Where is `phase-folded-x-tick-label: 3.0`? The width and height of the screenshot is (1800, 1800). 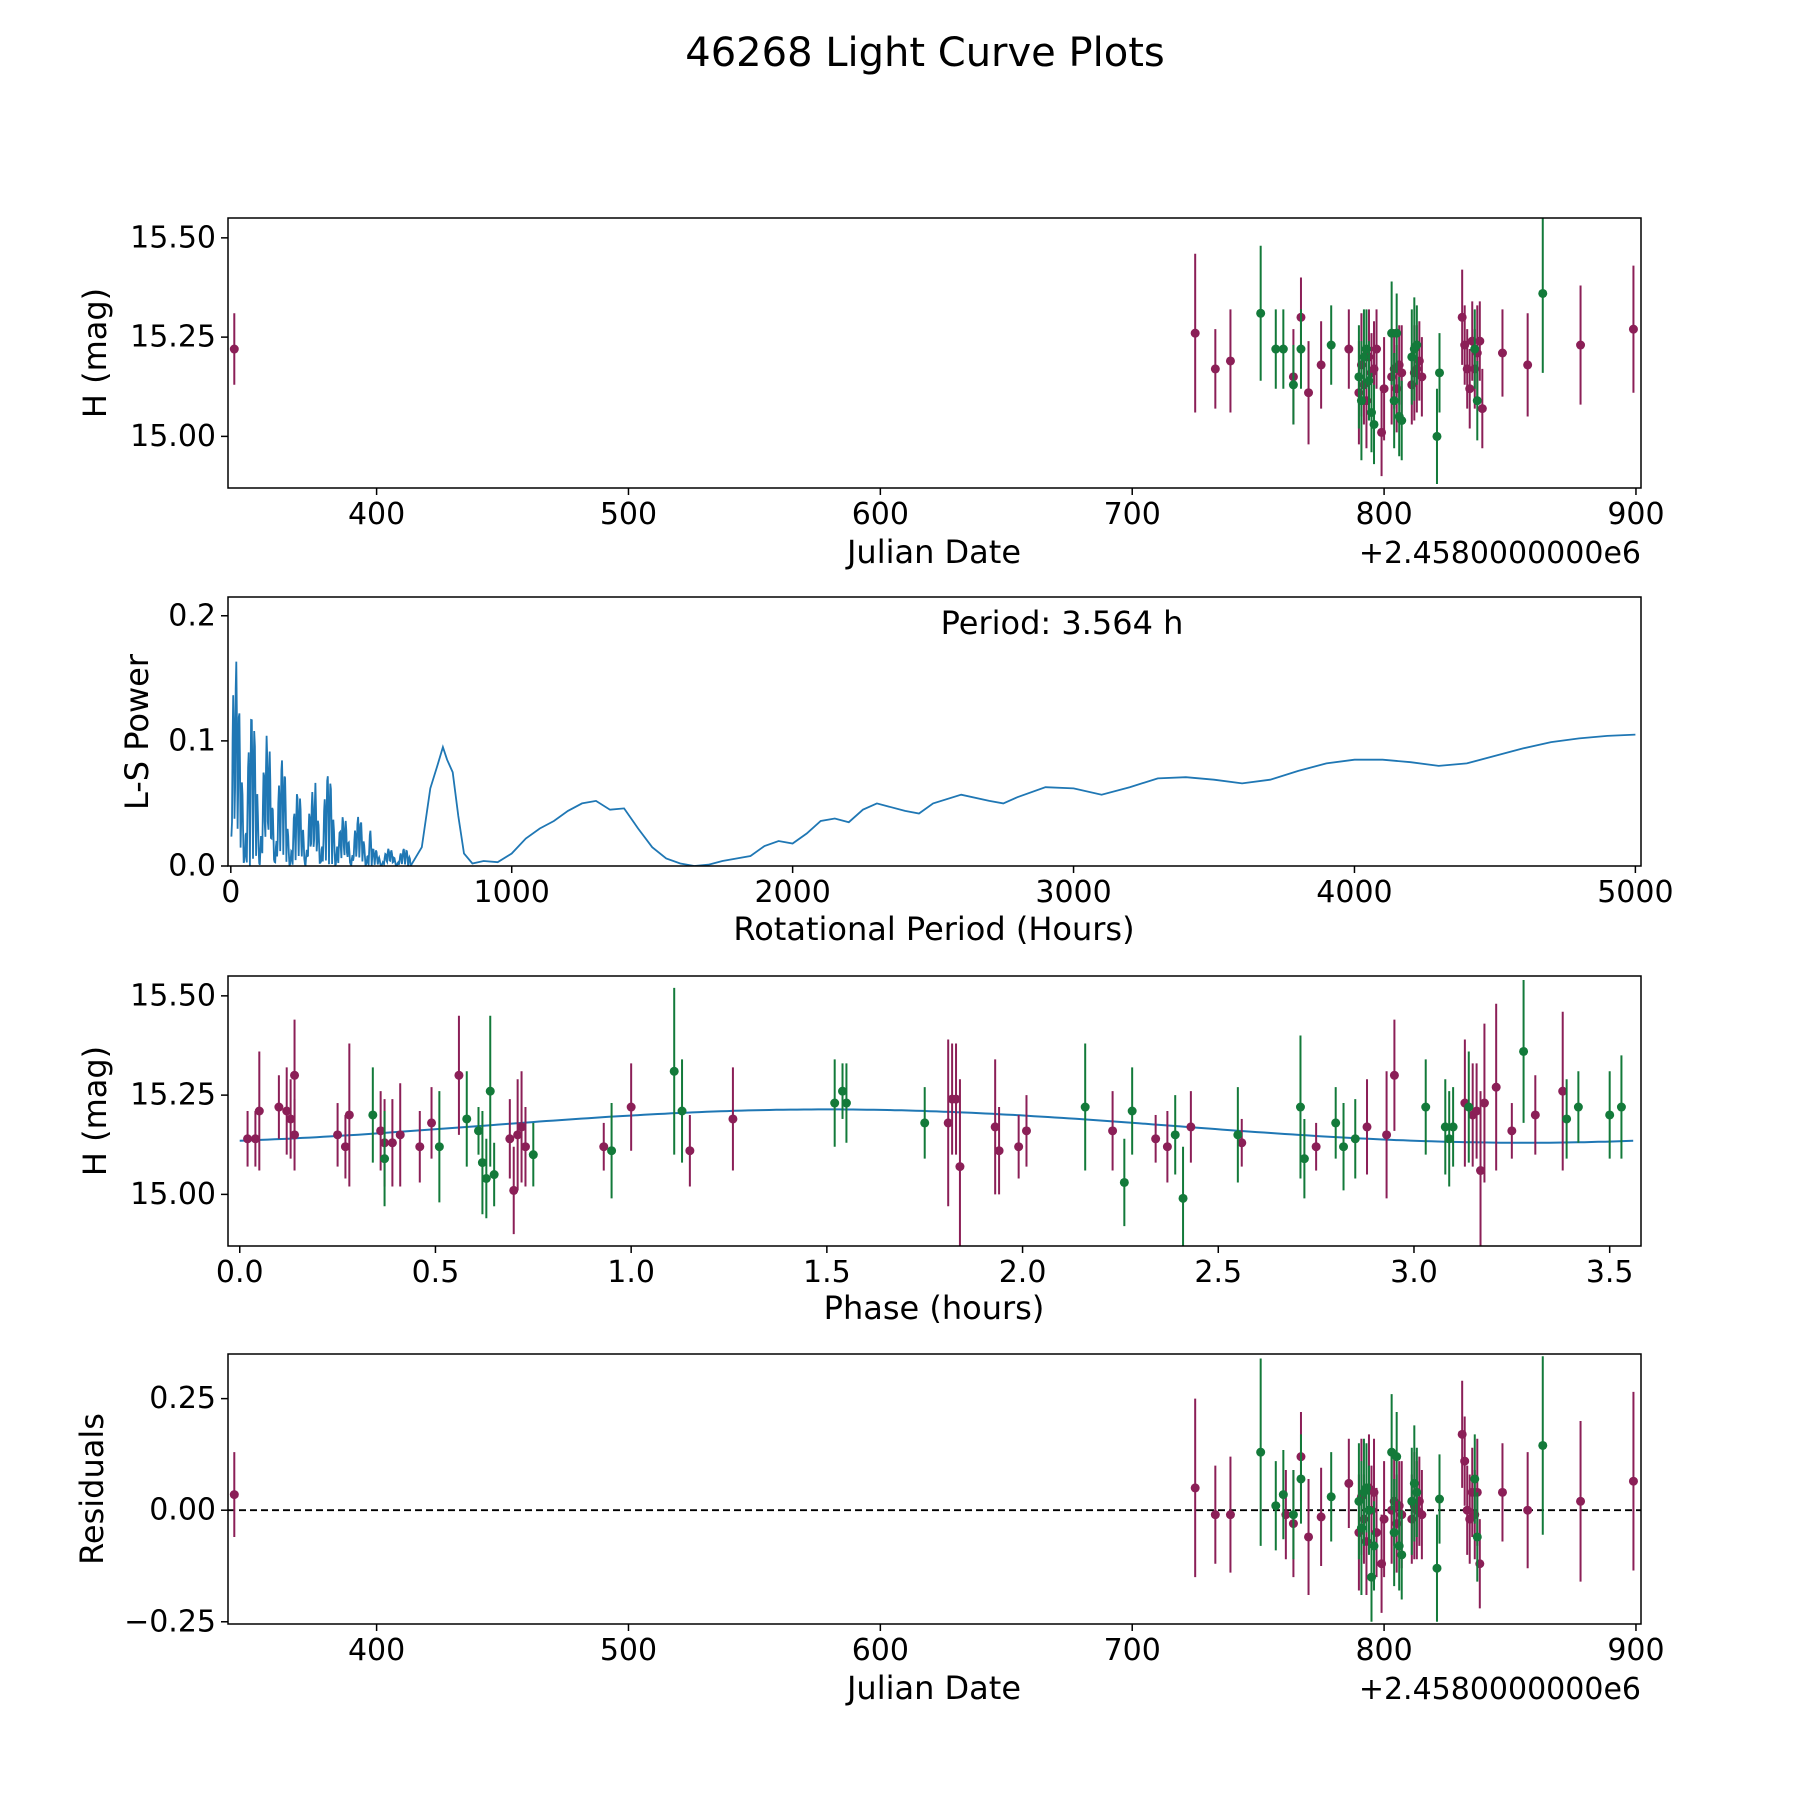
phase-folded-x-tick-label: 3.0 is located at coordinates (1414, 1272).